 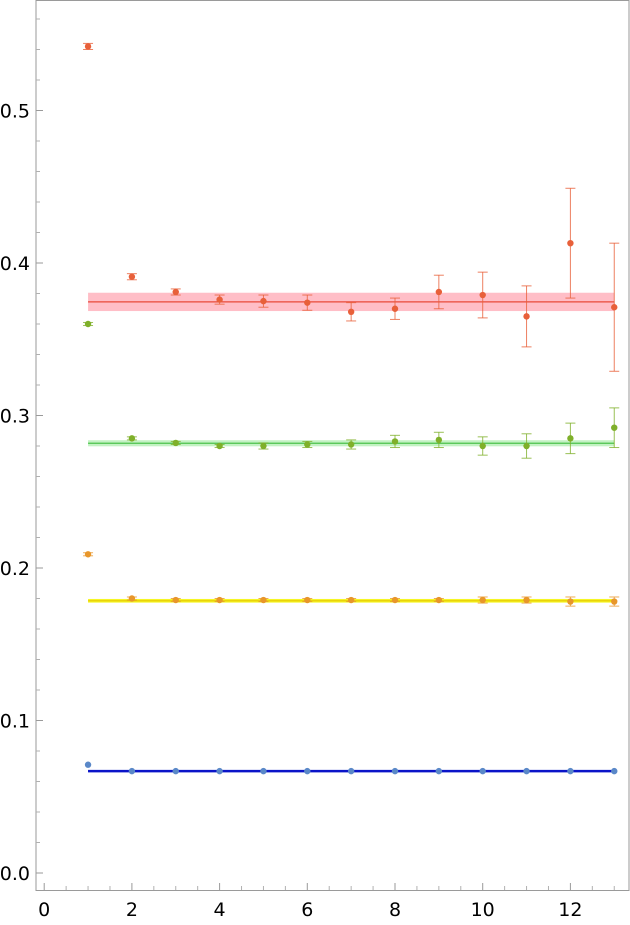 I want to click on y-tick-label: 0.3, so click(x=15, y=417).